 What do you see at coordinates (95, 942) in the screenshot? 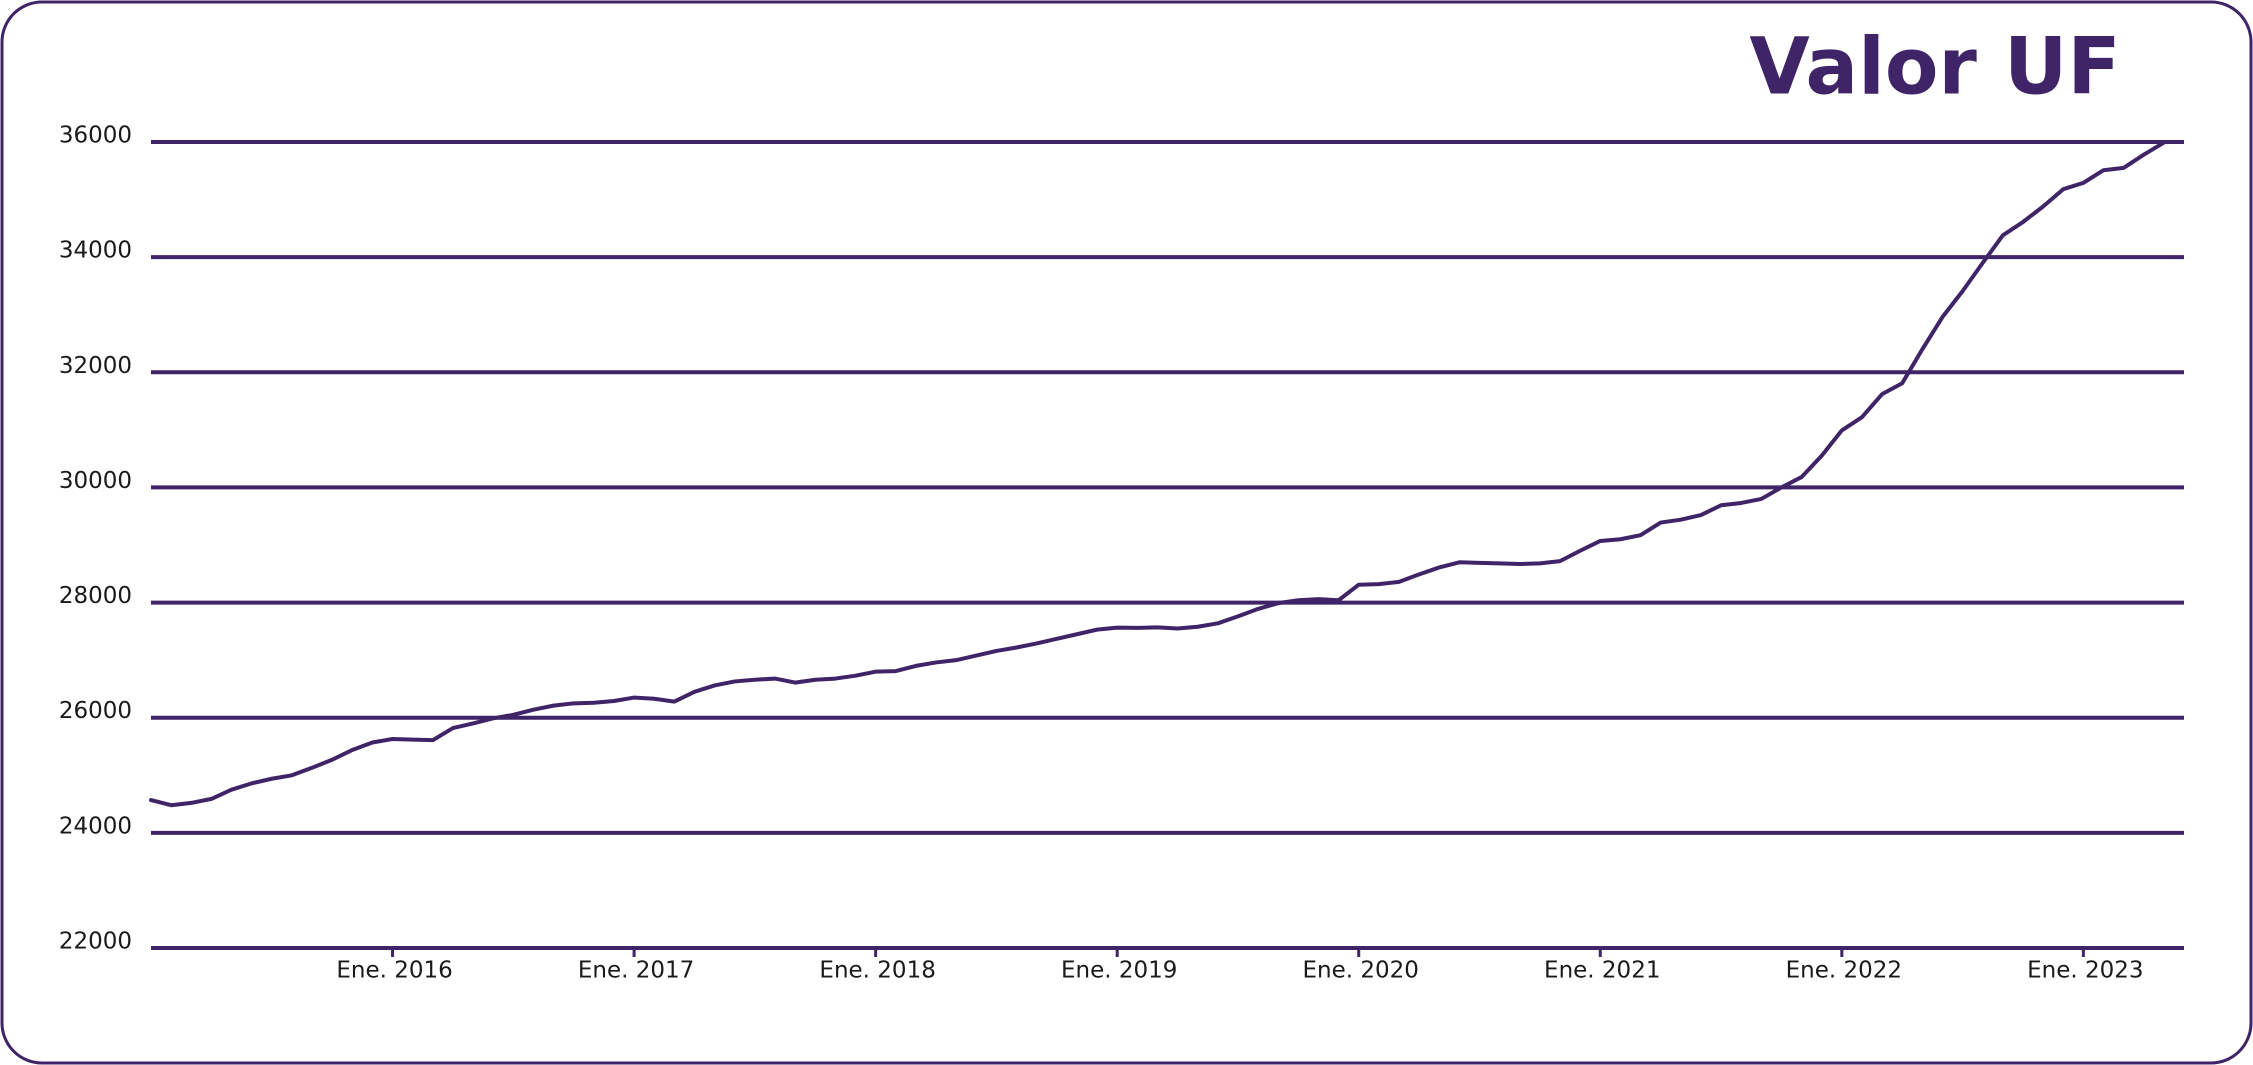
I see `y-tick-label: 22000` at bounding box center [95, 942].